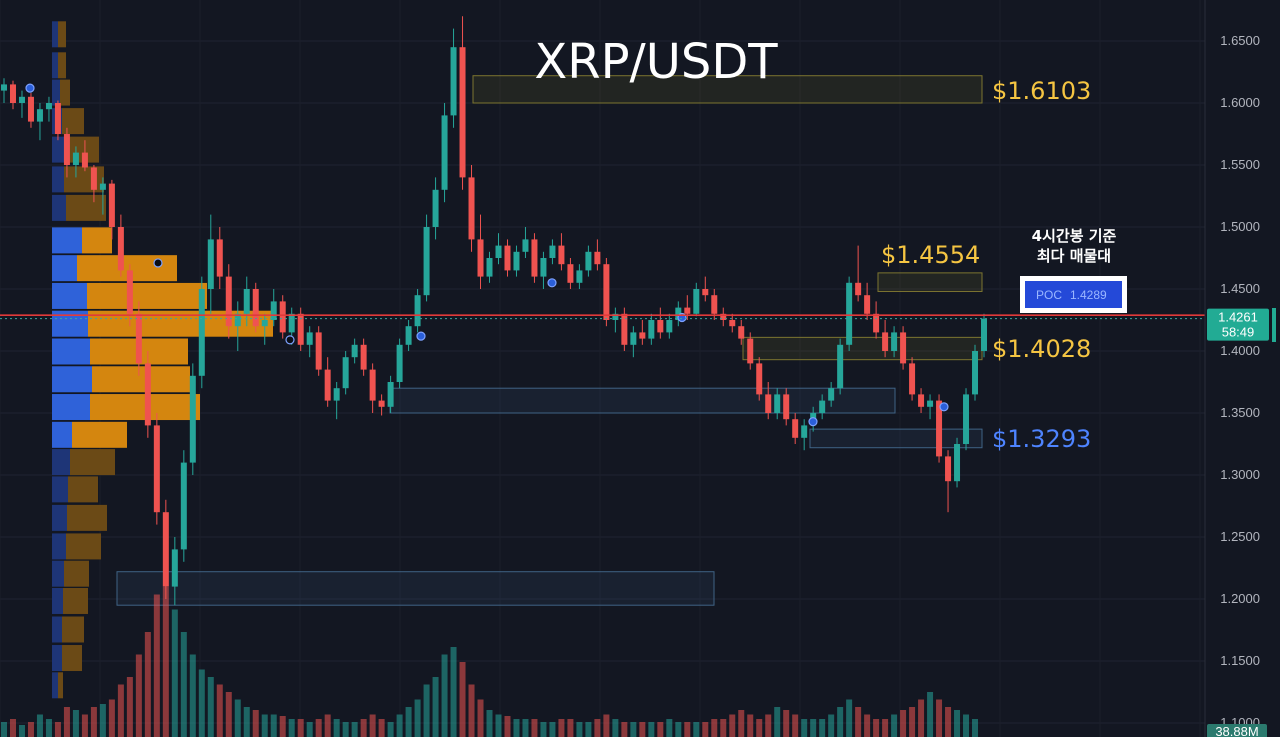  I want to click on y-tick-label: 1.6000, so click(1240, 102).